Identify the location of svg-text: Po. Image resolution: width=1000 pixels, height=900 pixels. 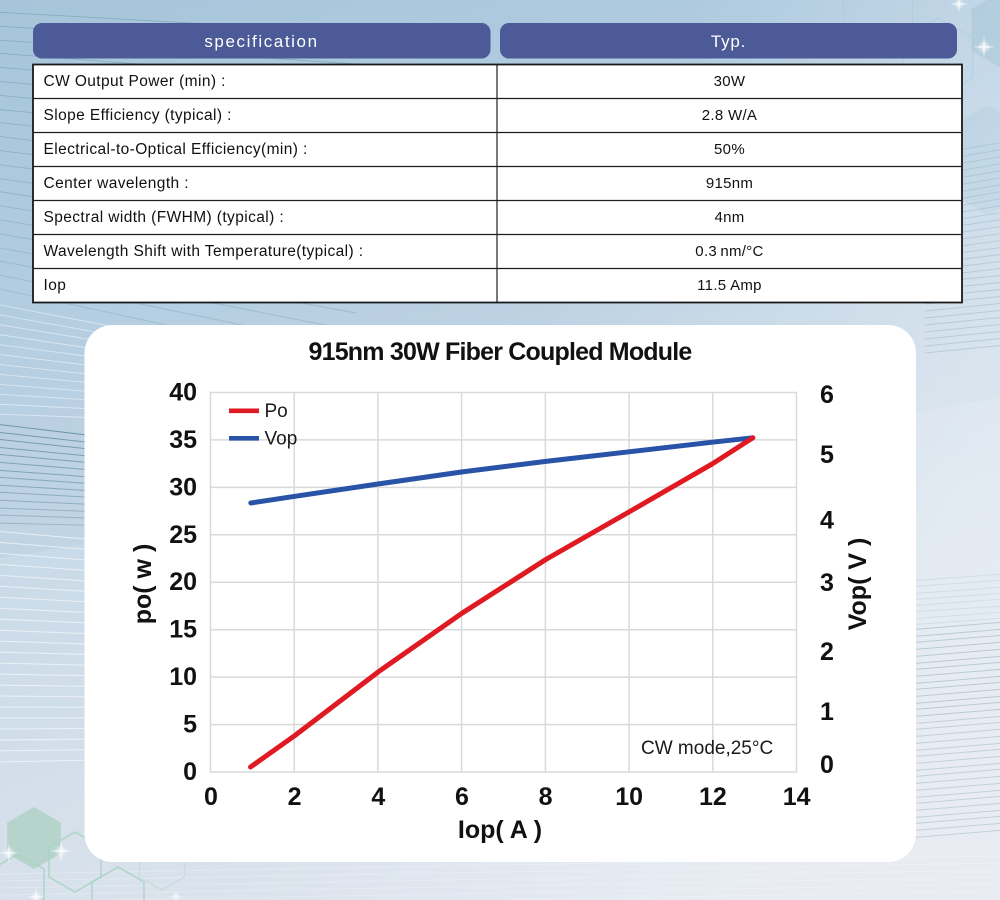
(276, 411).